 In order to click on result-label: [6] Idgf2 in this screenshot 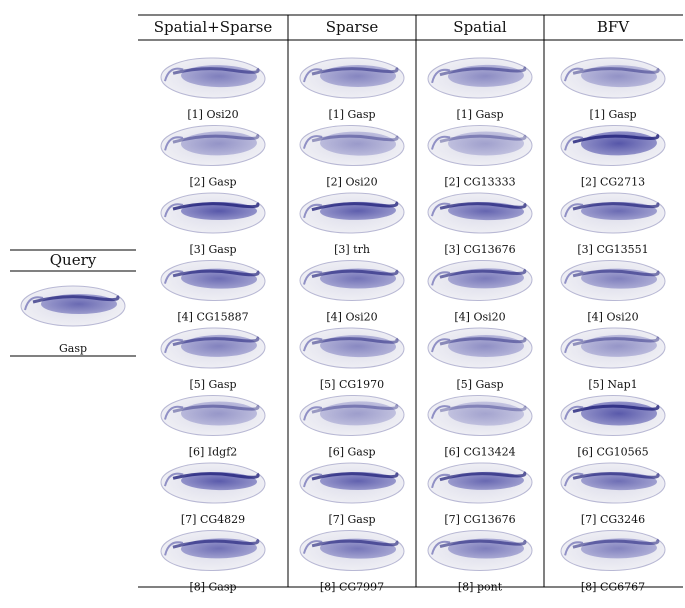, I will do `click(213, 452)`.